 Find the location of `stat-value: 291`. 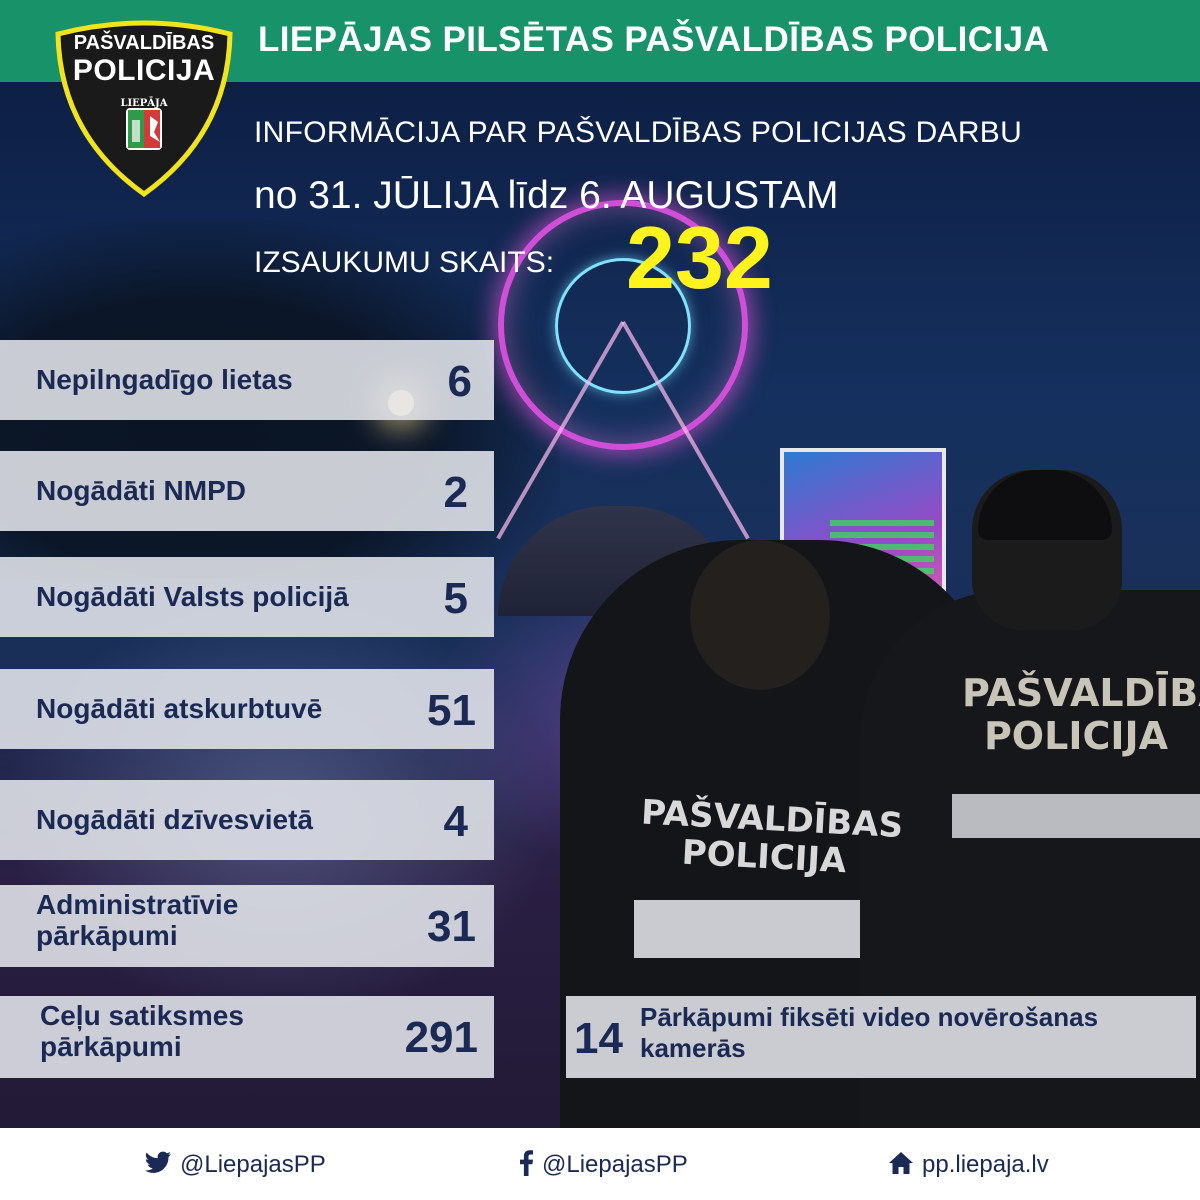

stat-value: 291 is located at coordinates (441, 1037).